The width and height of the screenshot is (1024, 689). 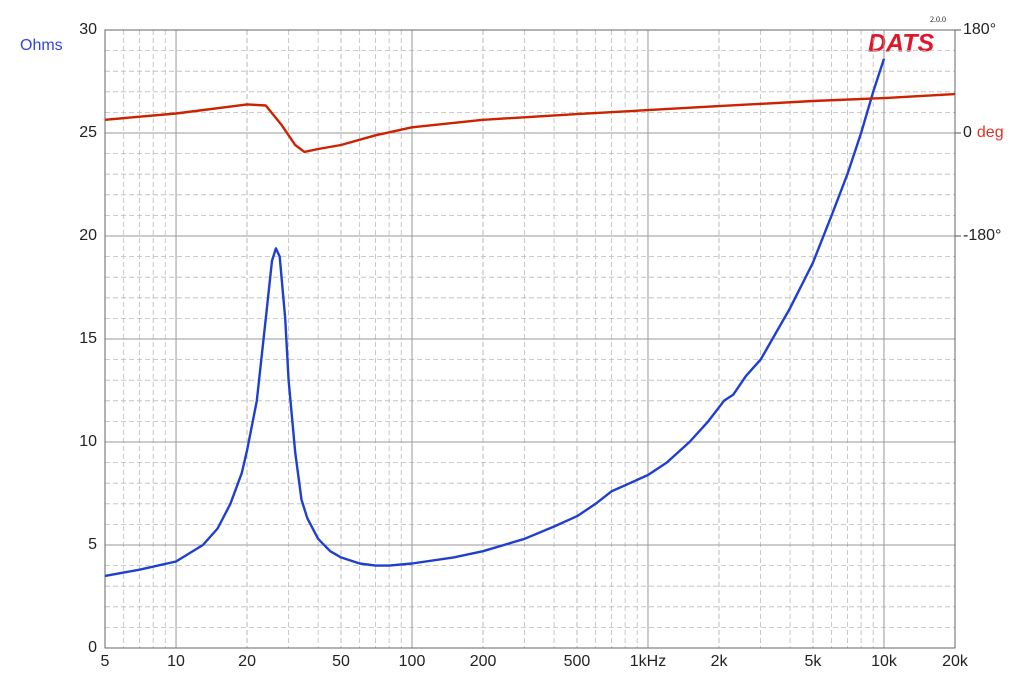 I want to click on x-tick-label: 10, so click(x=176, y=661).